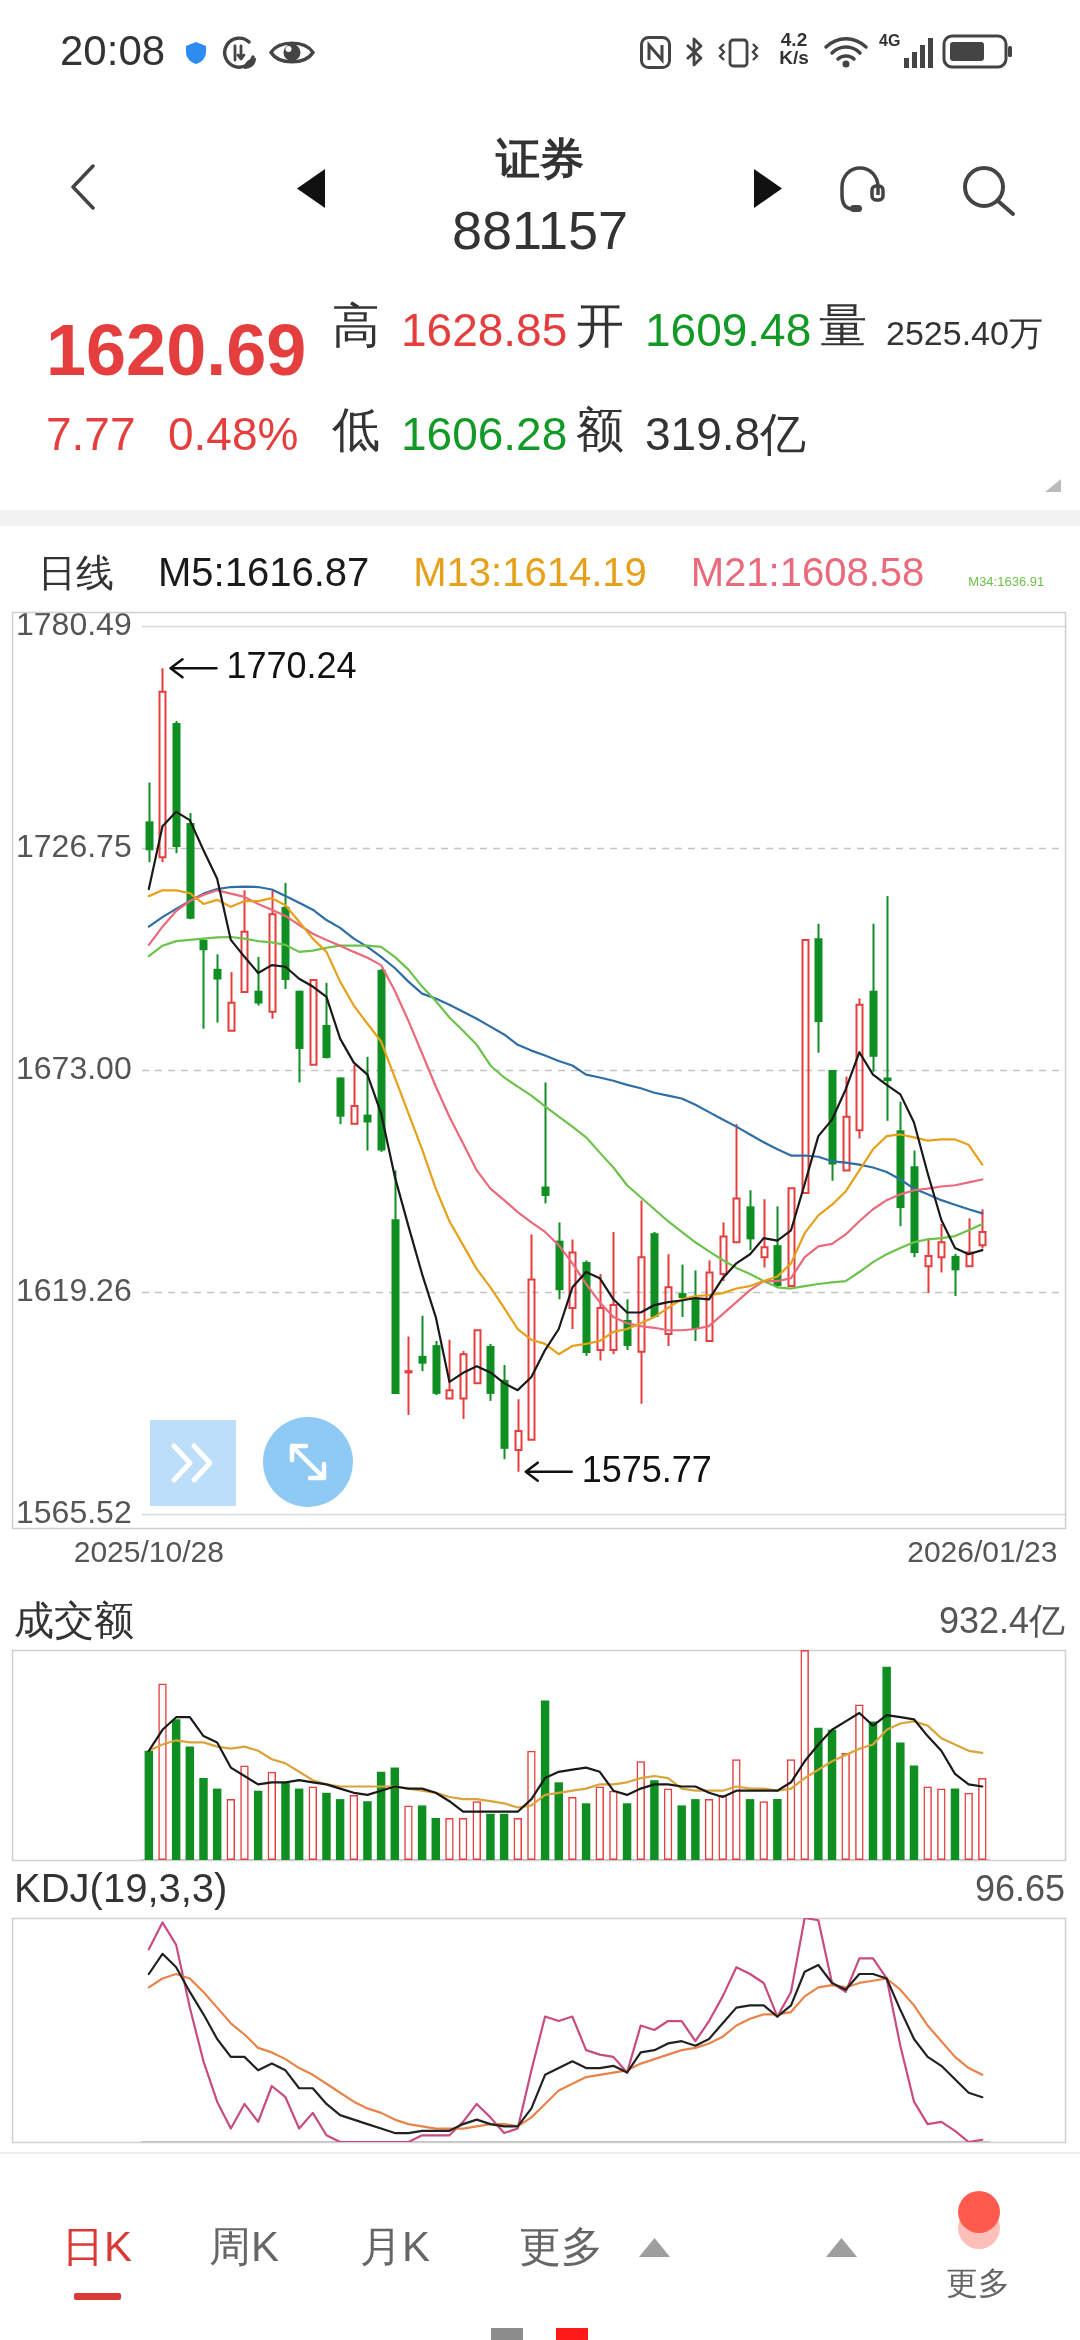 This screenshot has height=2340, width=1080. What do you see at coordinates (890, 40) in the screenshot?
I see `text: 4G` at bounding box center [890, 40].